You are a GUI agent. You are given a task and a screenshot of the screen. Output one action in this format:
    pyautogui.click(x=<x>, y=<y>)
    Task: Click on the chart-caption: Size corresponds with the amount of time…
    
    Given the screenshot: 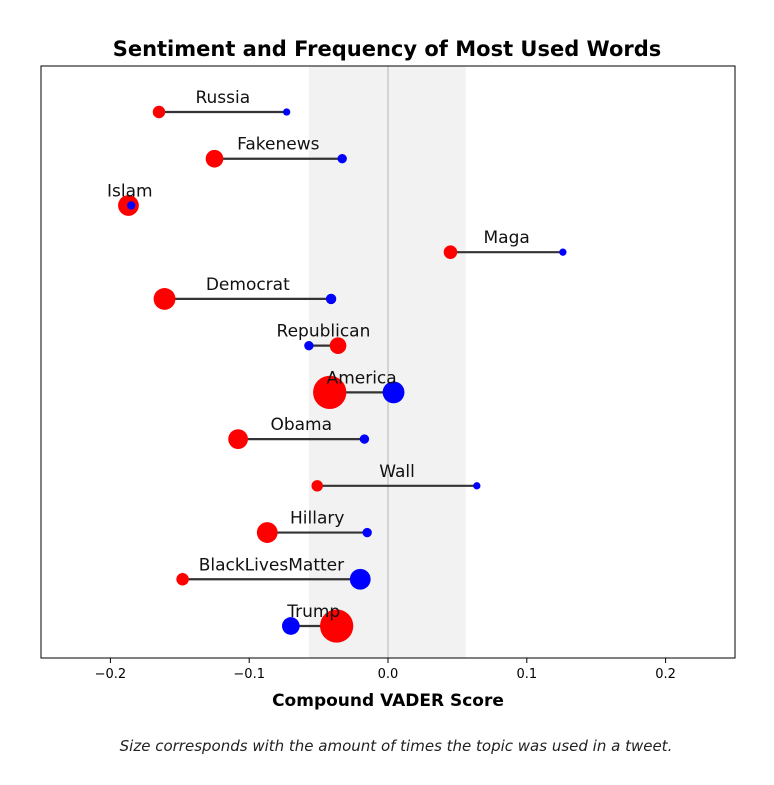 What is the action you would take?
    pyautogui.click(x=396, y=746)
    